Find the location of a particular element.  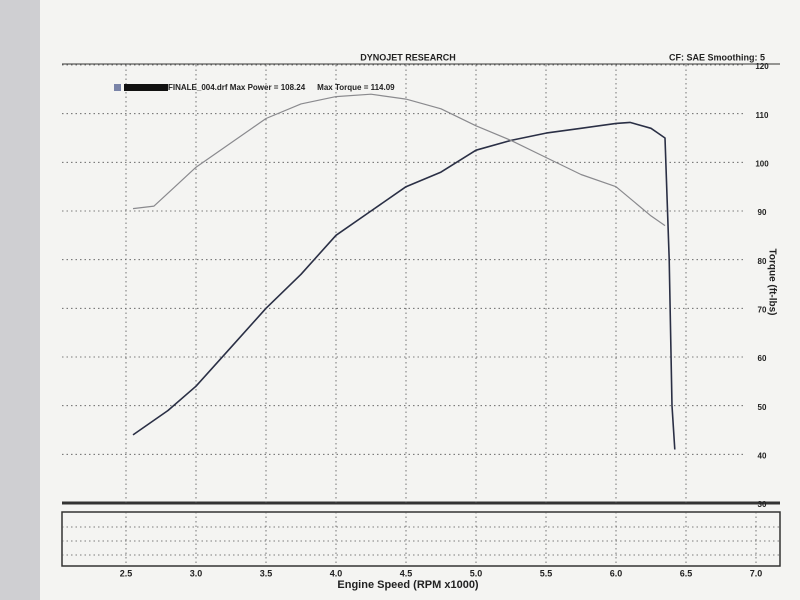

x-tick-label: 6.5 is located at coordinates (686, 573).